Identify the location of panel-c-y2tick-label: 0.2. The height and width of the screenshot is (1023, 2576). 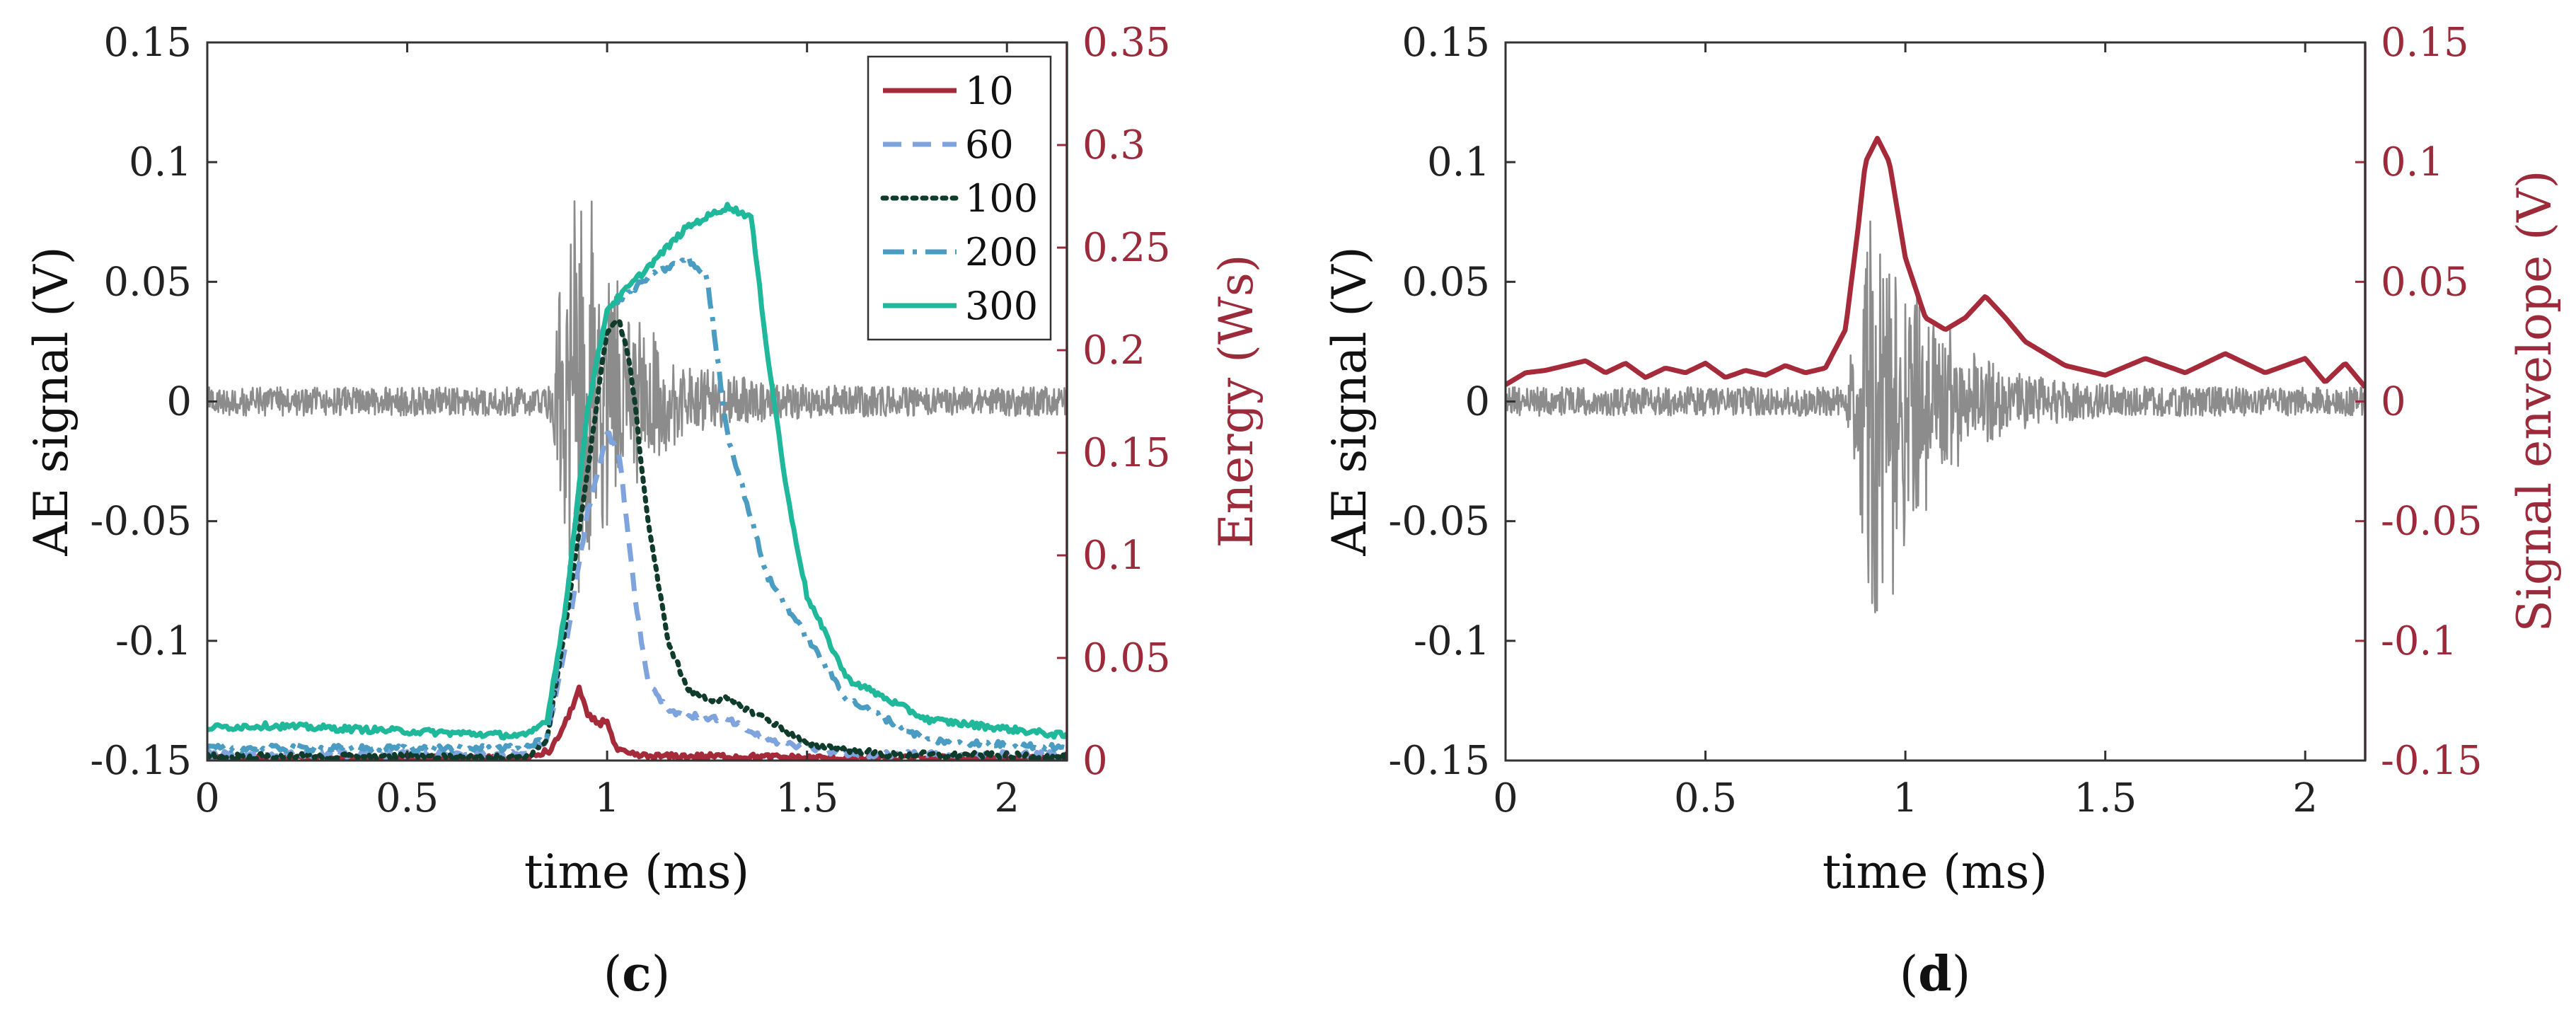
(1113, 351).